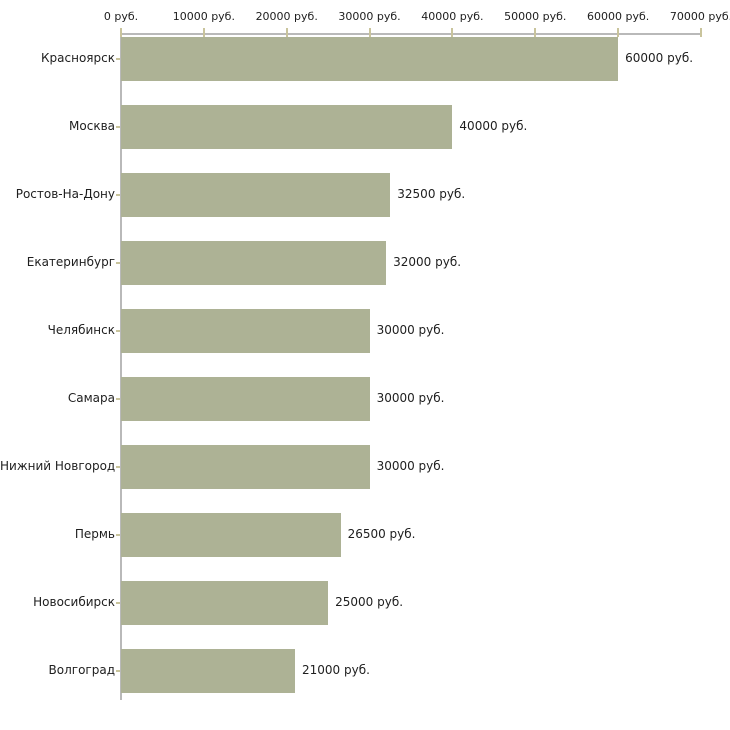 Image resolution: width=730 pixels, height=730 pixels. I want to click on category-label: Пермь, so click(94, 534).